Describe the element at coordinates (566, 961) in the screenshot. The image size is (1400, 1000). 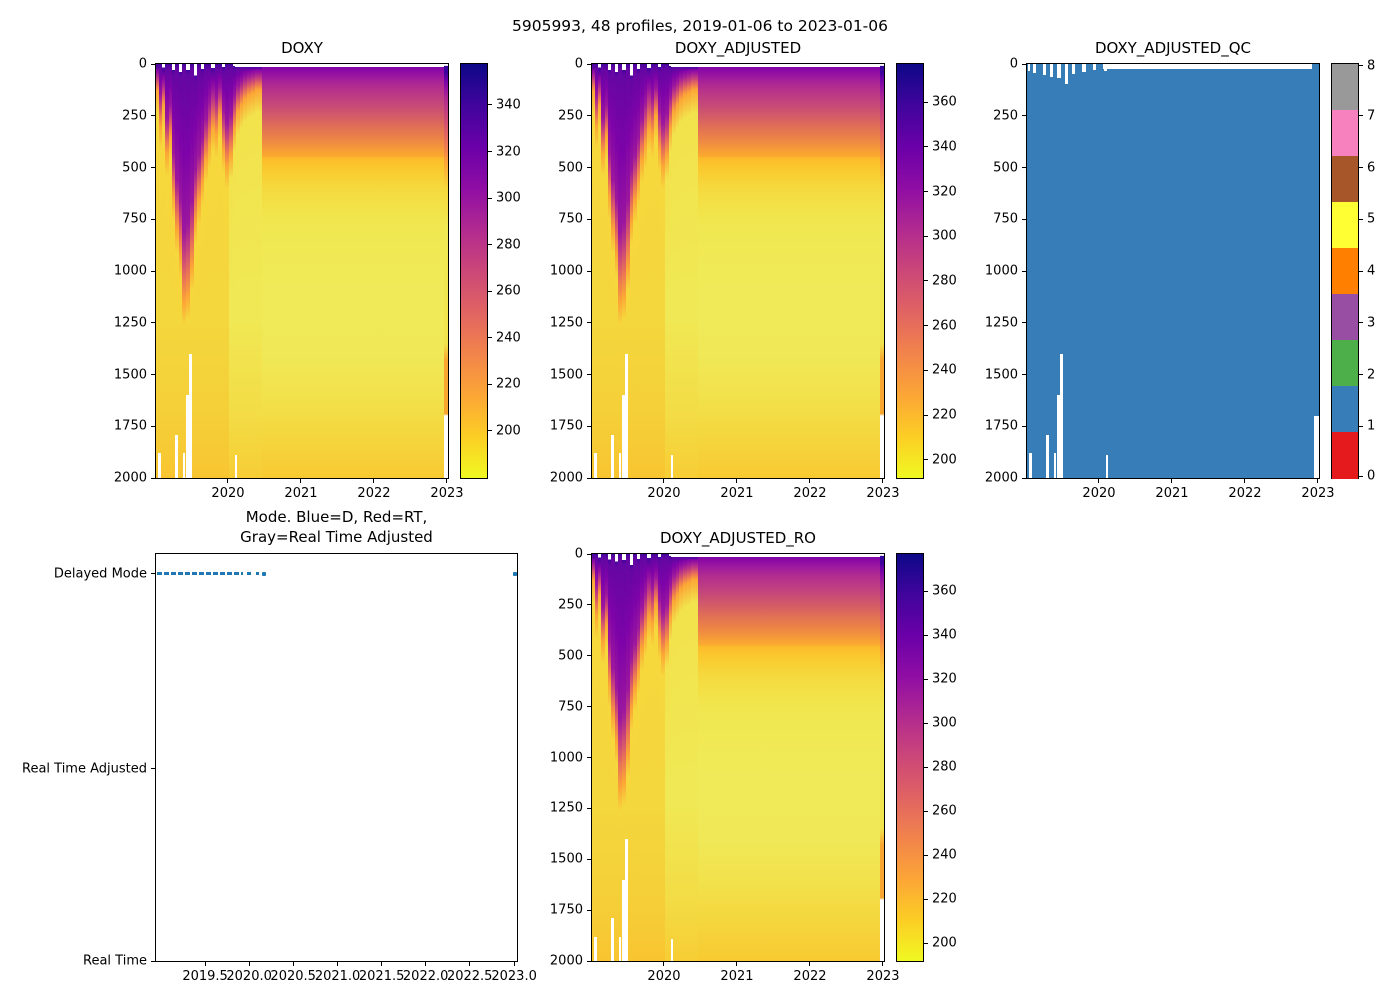
I see `y-tick-label: 2000` at that location.